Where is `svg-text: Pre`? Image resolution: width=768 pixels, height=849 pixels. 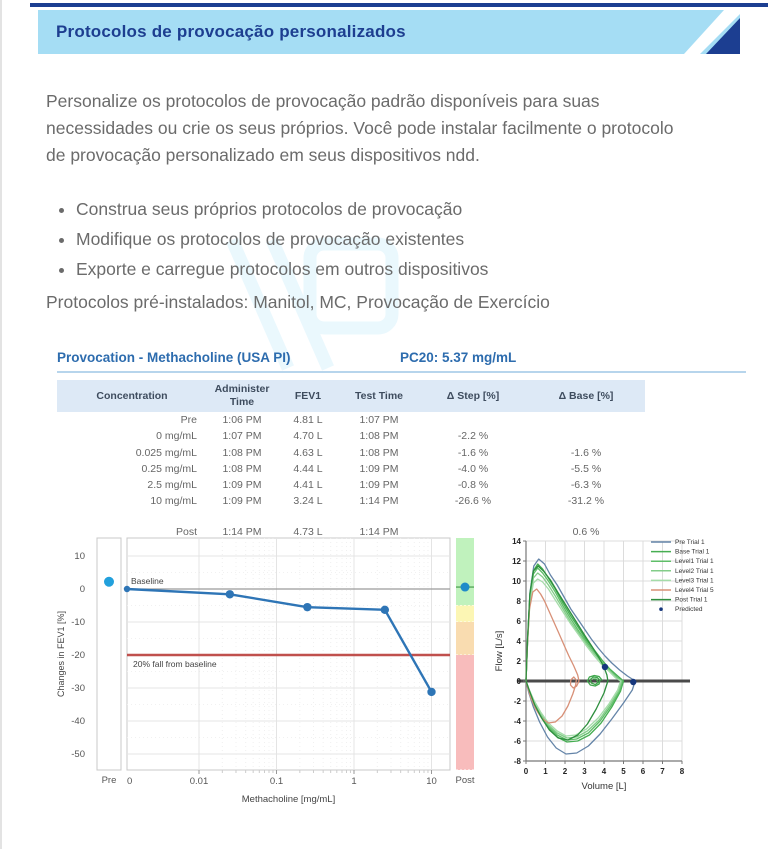 svg-text: Pre is located at coordinates (109, 780).